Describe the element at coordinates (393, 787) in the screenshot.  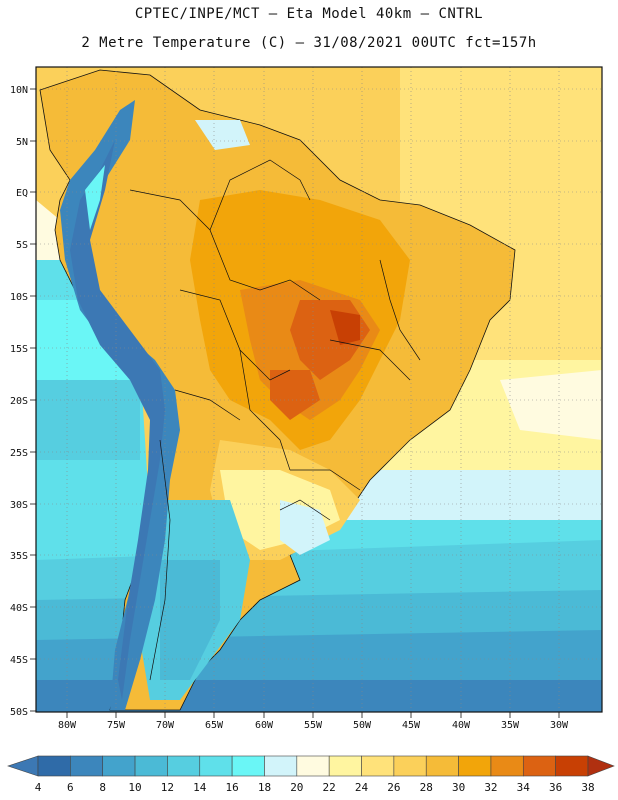
I see `colorbar-label: 26` at that location.